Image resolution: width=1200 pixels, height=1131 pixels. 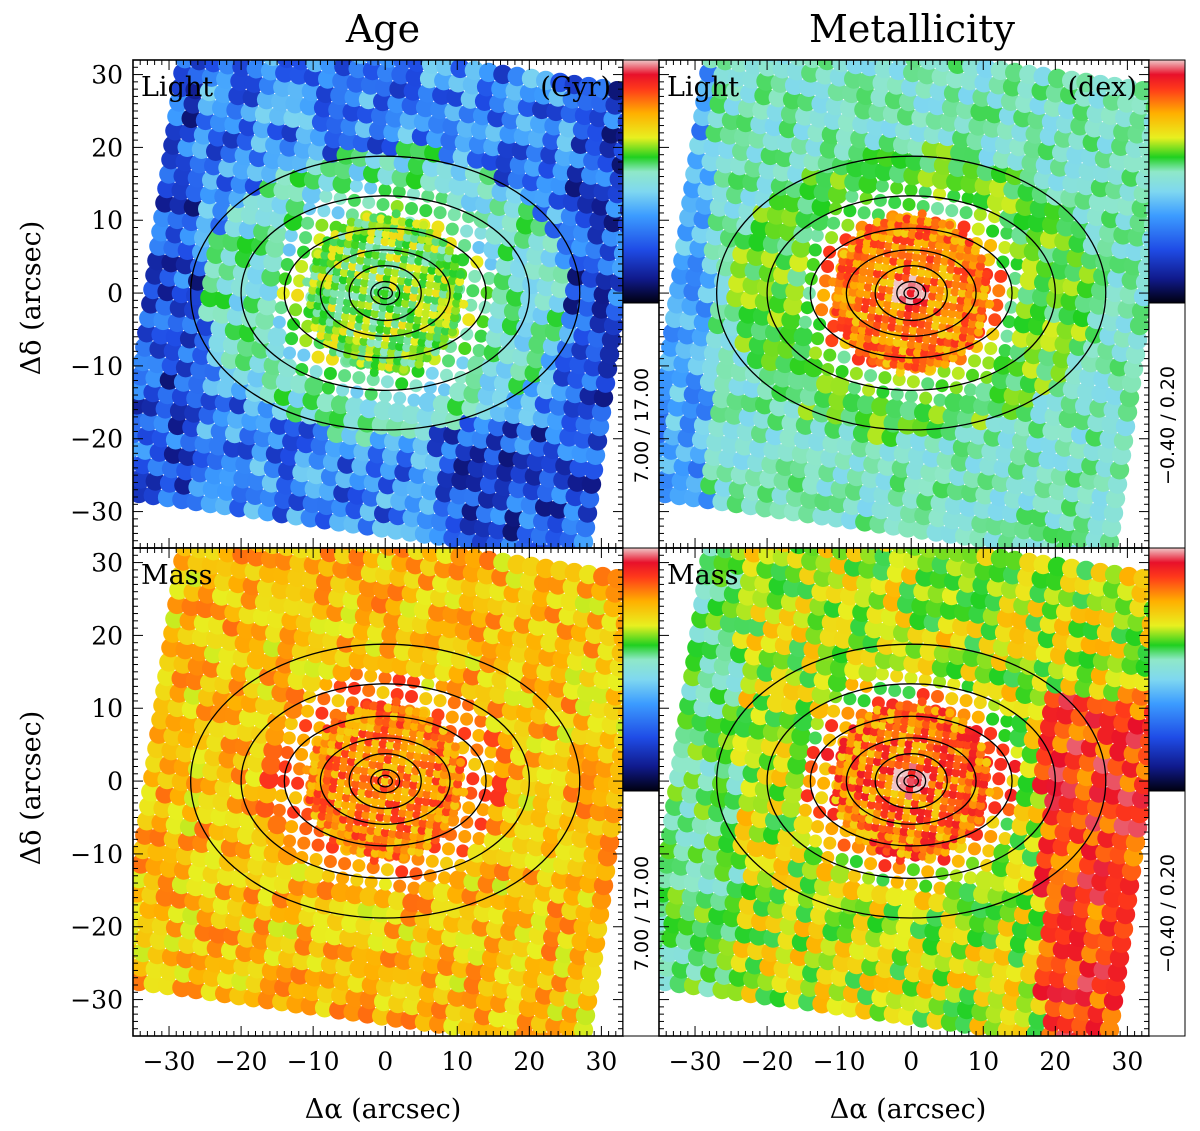 I want to click on isophote-contour, so click(x=385, y=781).